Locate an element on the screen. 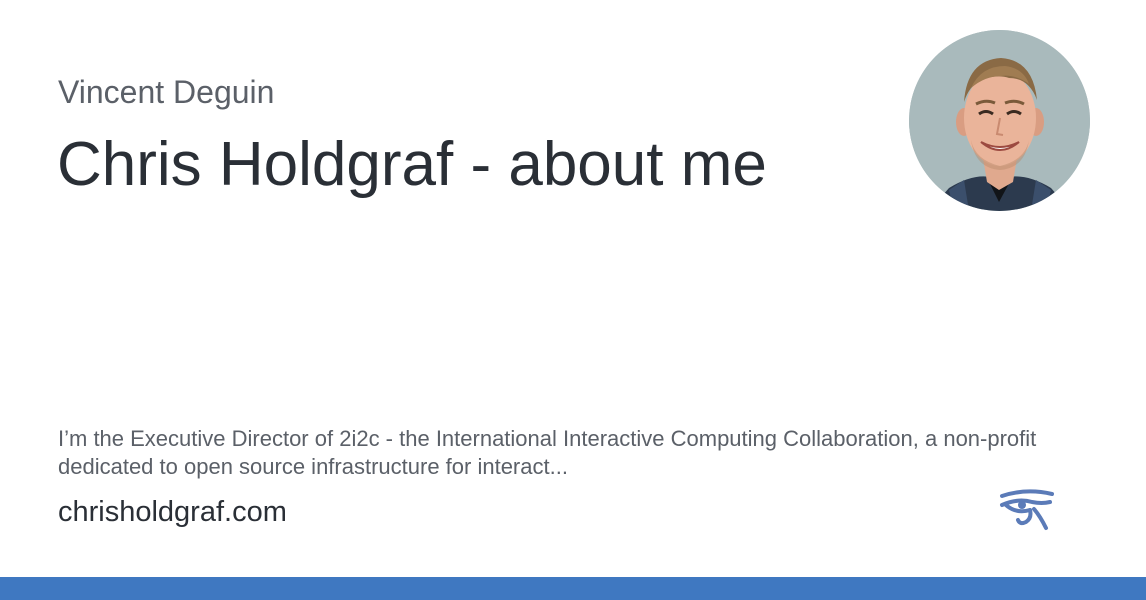 The height and width of the screenshot is (600, 1146). author-name: Vincent Deguin is located at coordinates (166, 92).